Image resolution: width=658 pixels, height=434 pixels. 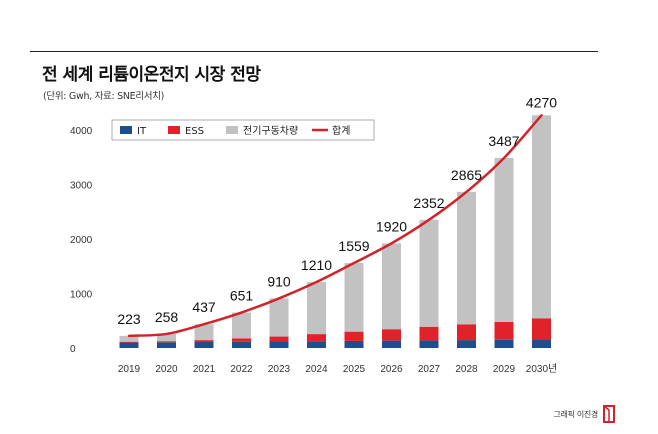 I want to click on chart-subtitle: (단위: Gwh, 자료: SNE리서치), so click(x=104, y=96).